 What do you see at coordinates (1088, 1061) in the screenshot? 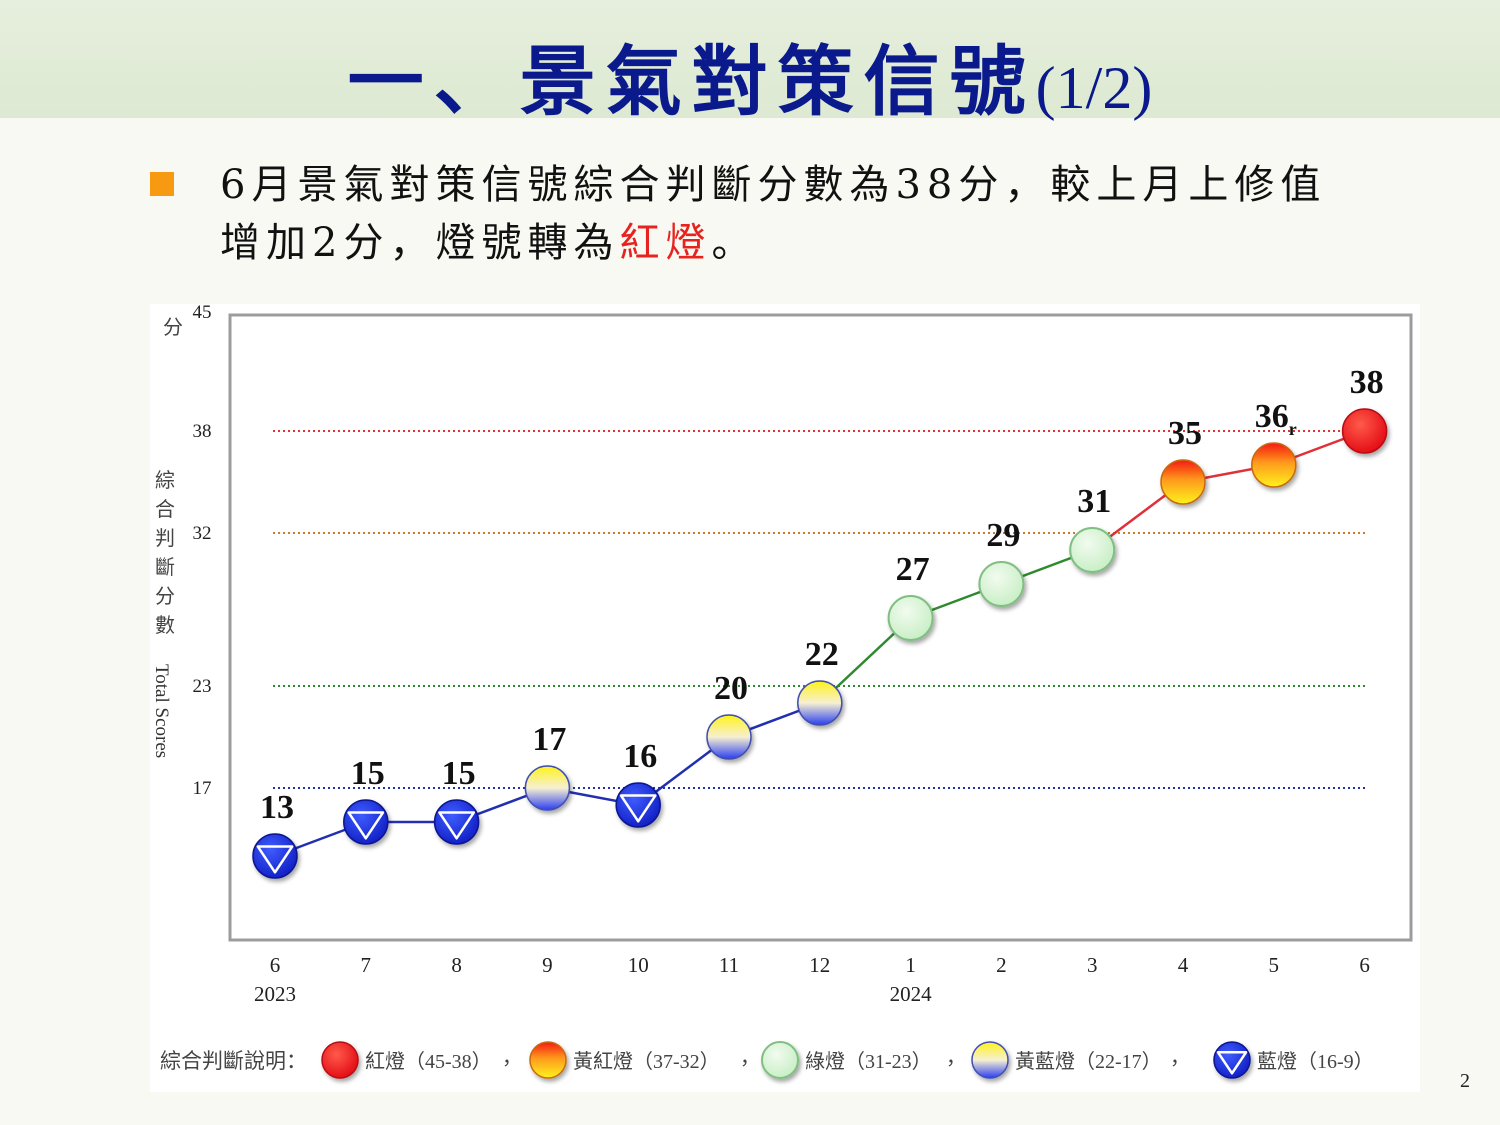
I see `legend-label: 黃藍燈（22-17）` at bounding box center [1088, 1061].